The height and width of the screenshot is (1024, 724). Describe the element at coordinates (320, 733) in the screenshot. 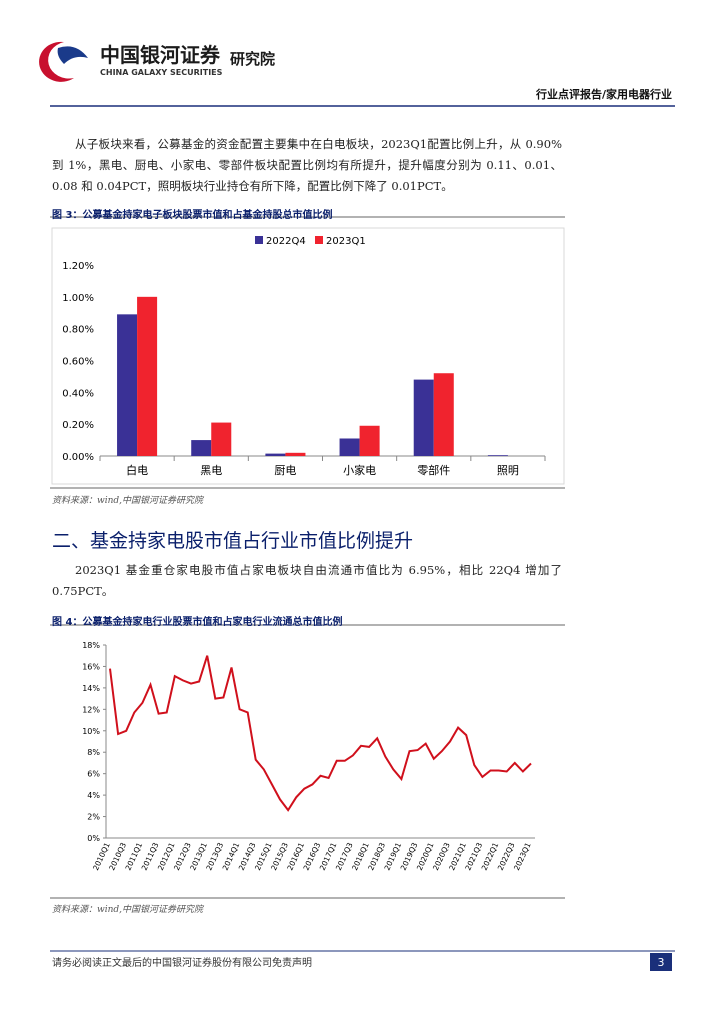

I see `line` at that location.